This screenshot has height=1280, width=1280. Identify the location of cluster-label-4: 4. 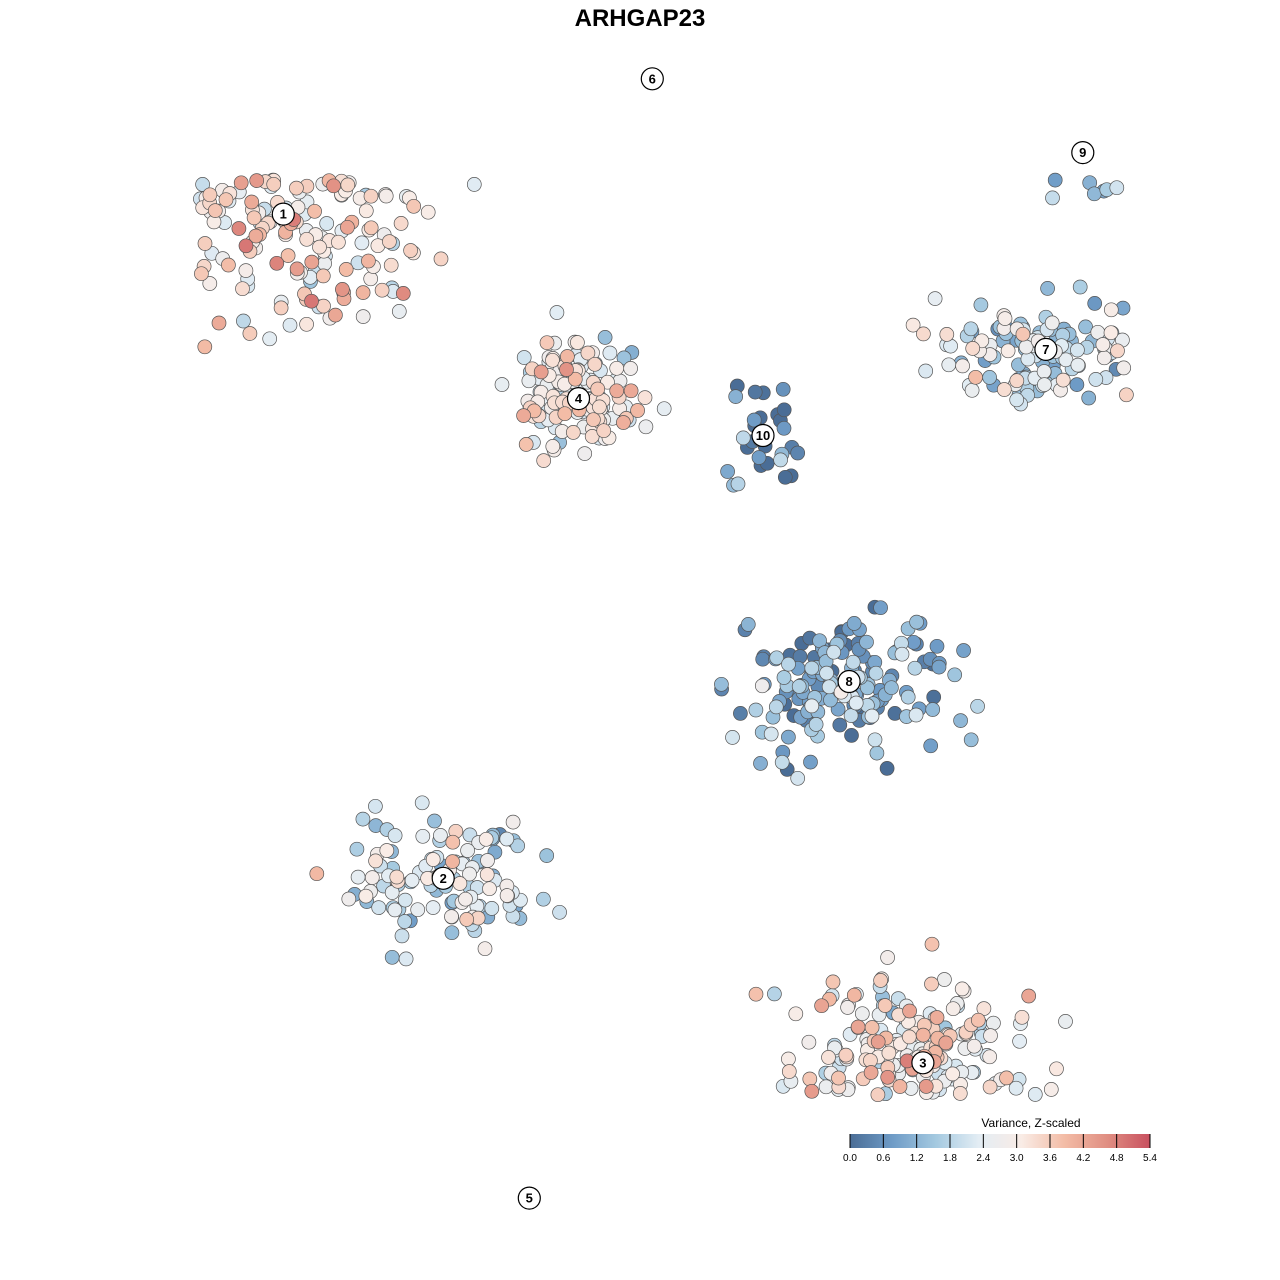
(578, 399).